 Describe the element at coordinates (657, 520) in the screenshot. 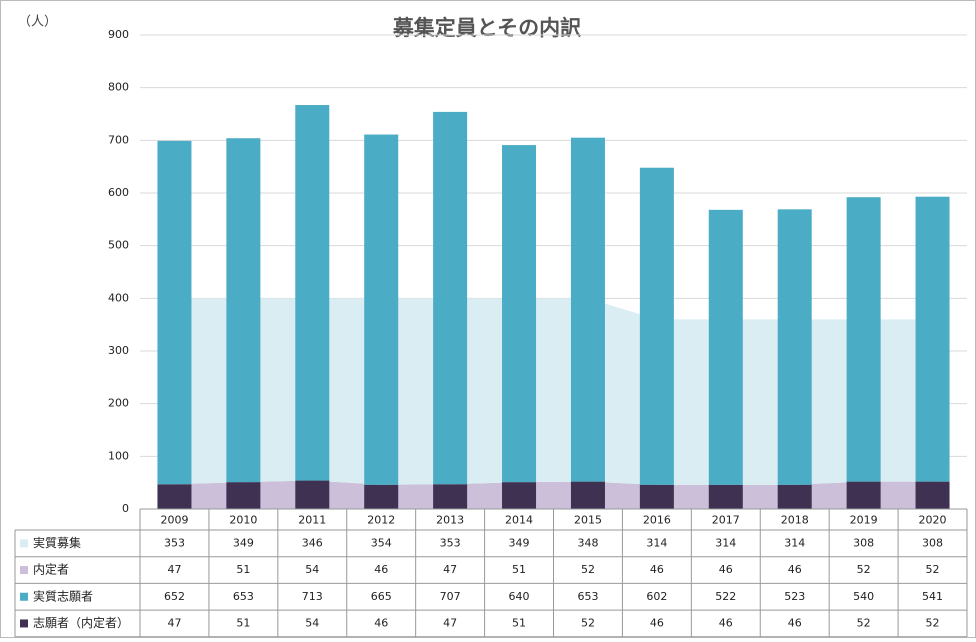

I see `x-tick-label: 2016` at that location.